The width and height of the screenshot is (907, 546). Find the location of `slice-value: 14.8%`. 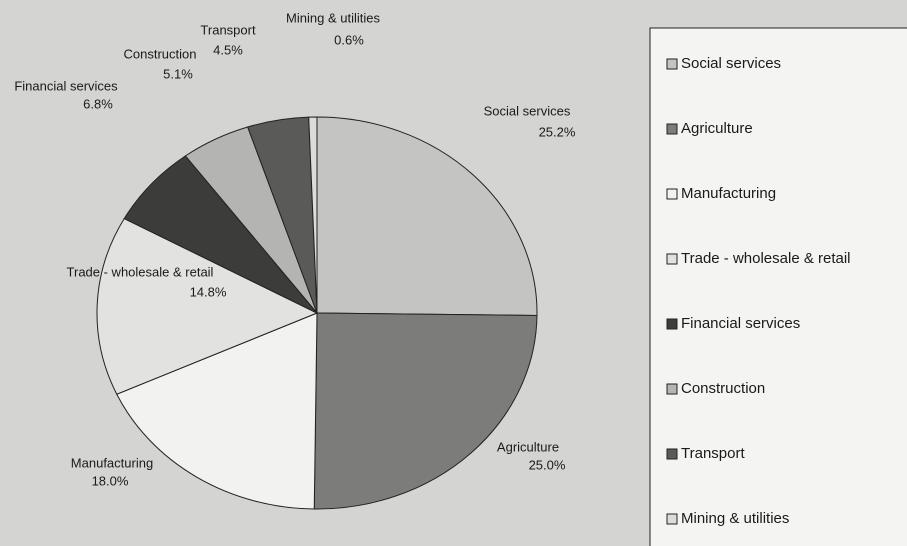

slice-value: 14.8% is located at coordinates (208, 291).